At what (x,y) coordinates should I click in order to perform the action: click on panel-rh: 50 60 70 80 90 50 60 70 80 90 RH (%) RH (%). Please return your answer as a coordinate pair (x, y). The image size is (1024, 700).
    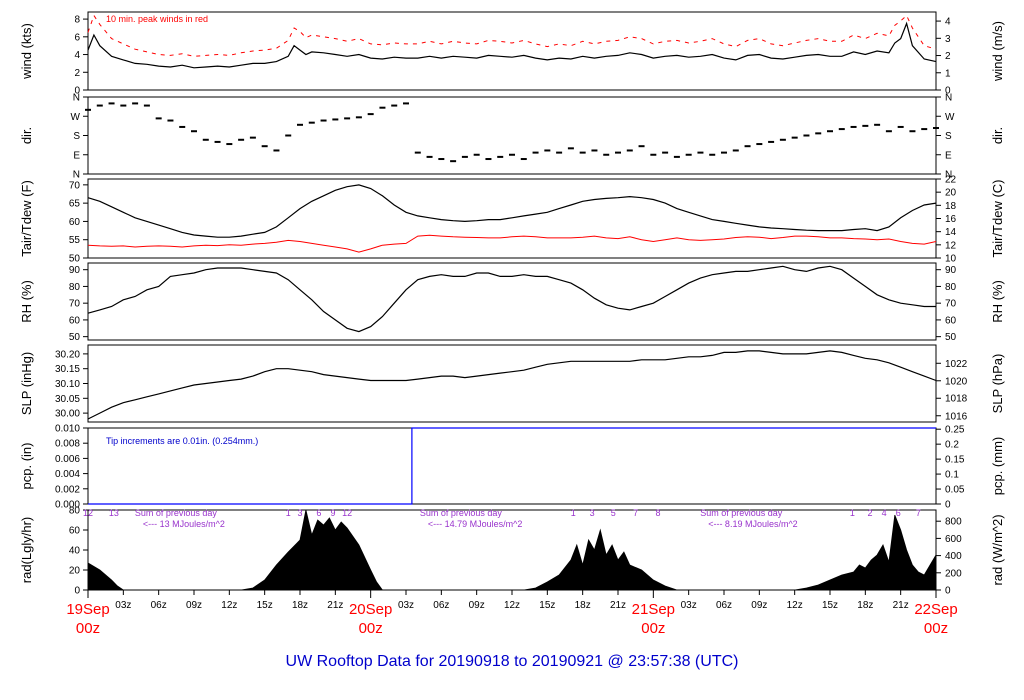
    Looking at the image, I should click on (512, 302).